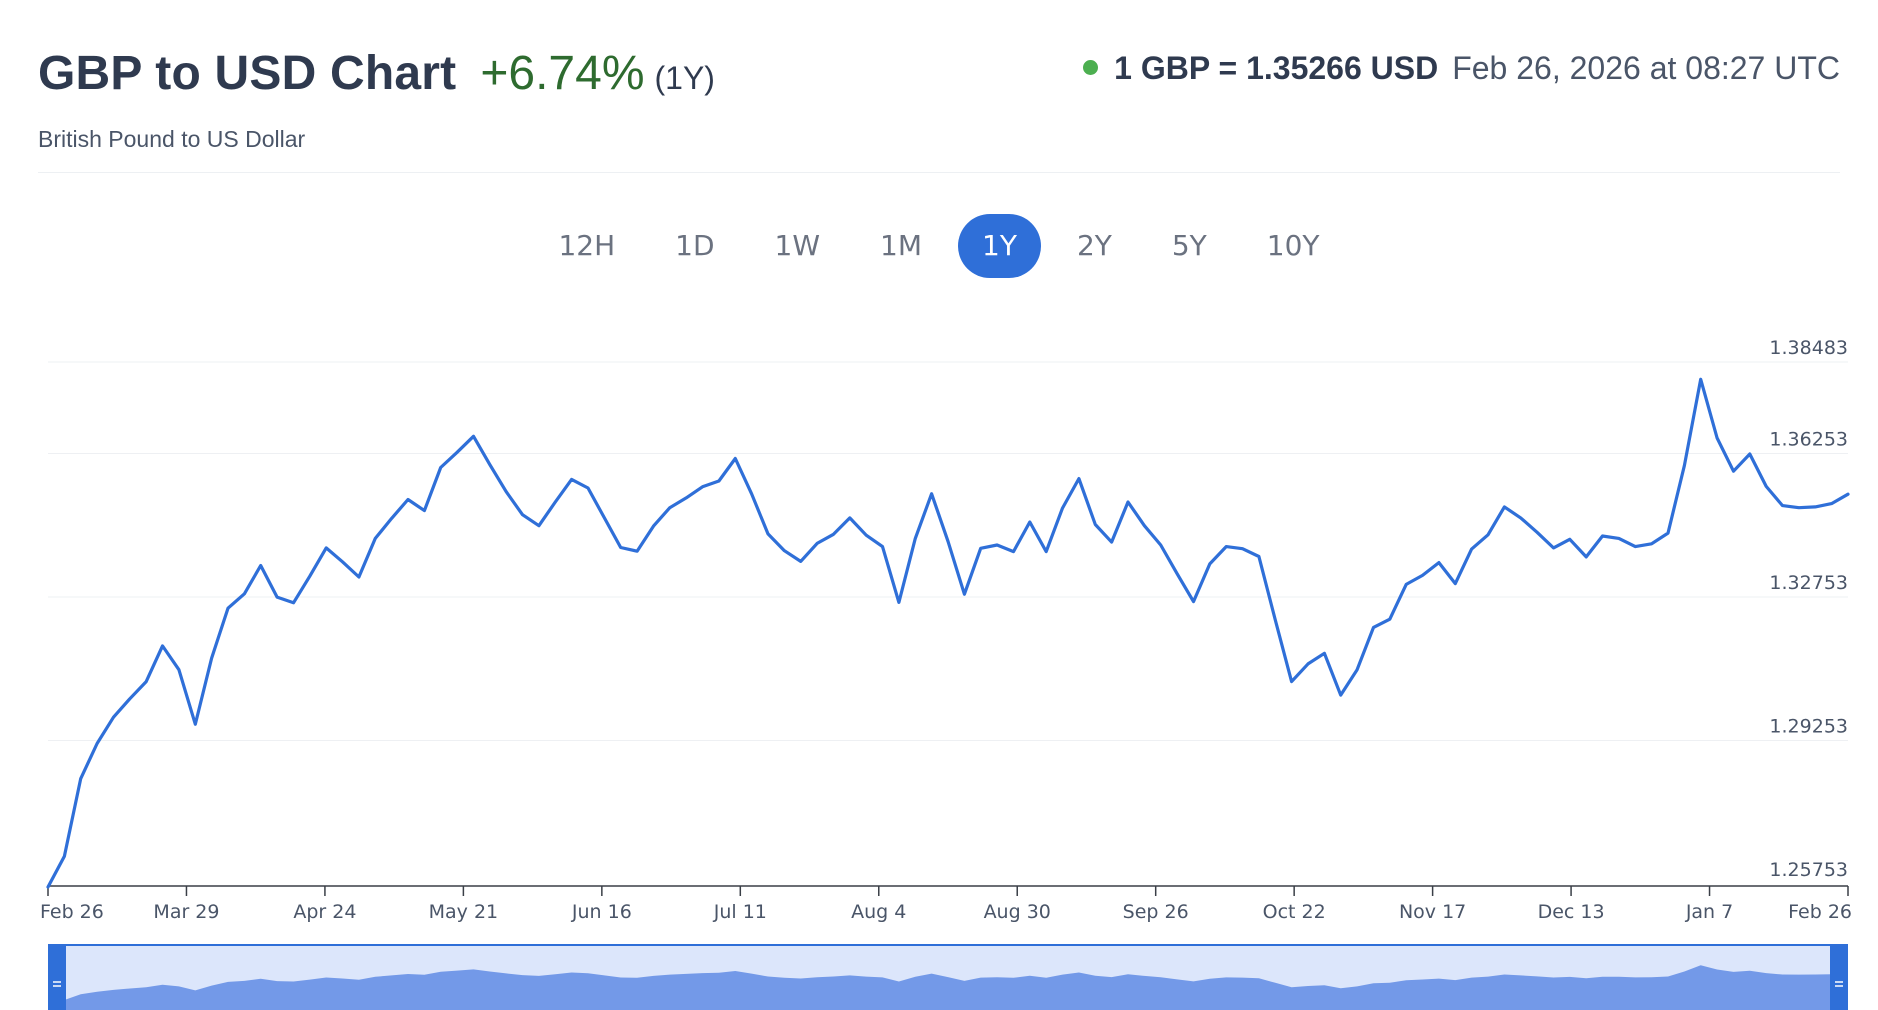 The height and width of the screenshot is (1010, 1878). What do you see at coordinates (1571, 912) in the screenshot?
I see `x-tick-label: Dec 13` at bounding box center [1571, 912].